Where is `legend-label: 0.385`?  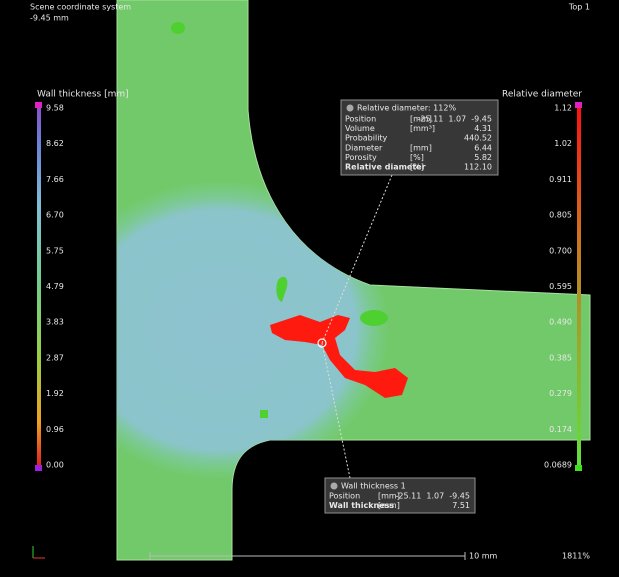 legend-label: 0.385 is located at coordinates (560, 357).